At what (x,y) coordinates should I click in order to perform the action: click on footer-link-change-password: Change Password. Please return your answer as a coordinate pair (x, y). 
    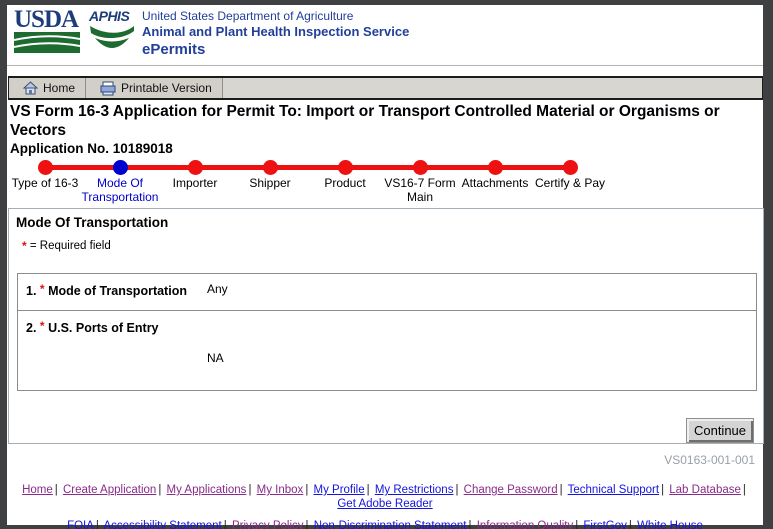
    Looking at the image, I should click on (510, 490).